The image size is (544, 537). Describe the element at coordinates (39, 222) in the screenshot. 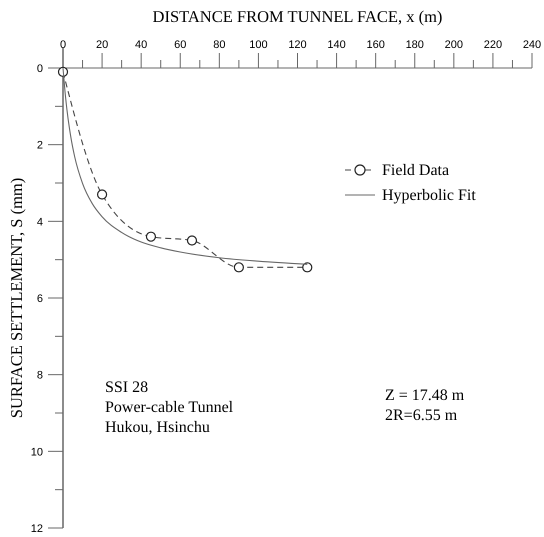

I see `y-tick-label: 4` at that location.